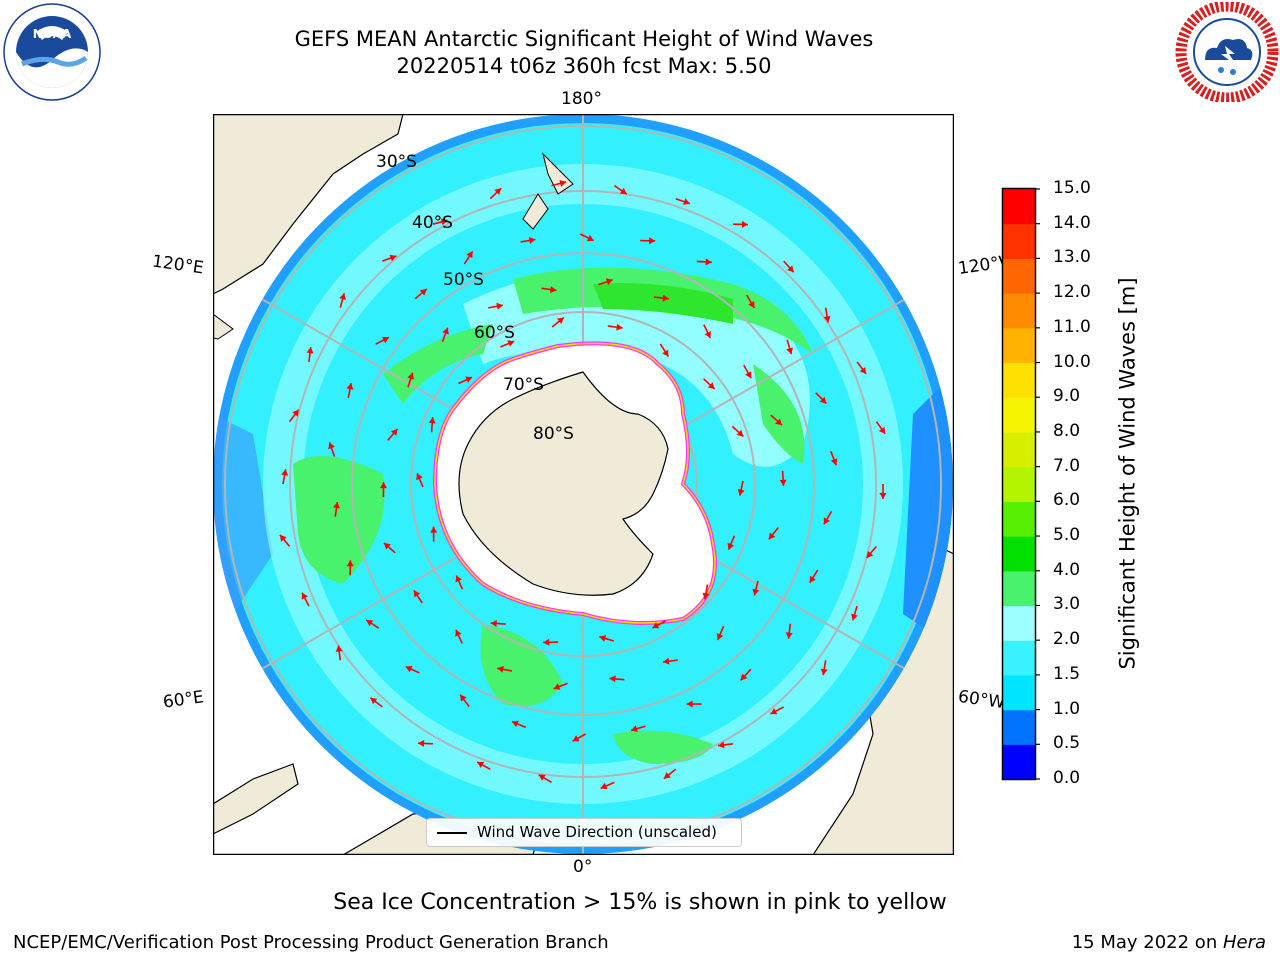 Image resolution: width=1280 pixels, height=960 pixels. What do you see at coordinates (1244, 942) in the screenshot?
I see `footer-machine: Hera` at bounding box center [1244, 942].